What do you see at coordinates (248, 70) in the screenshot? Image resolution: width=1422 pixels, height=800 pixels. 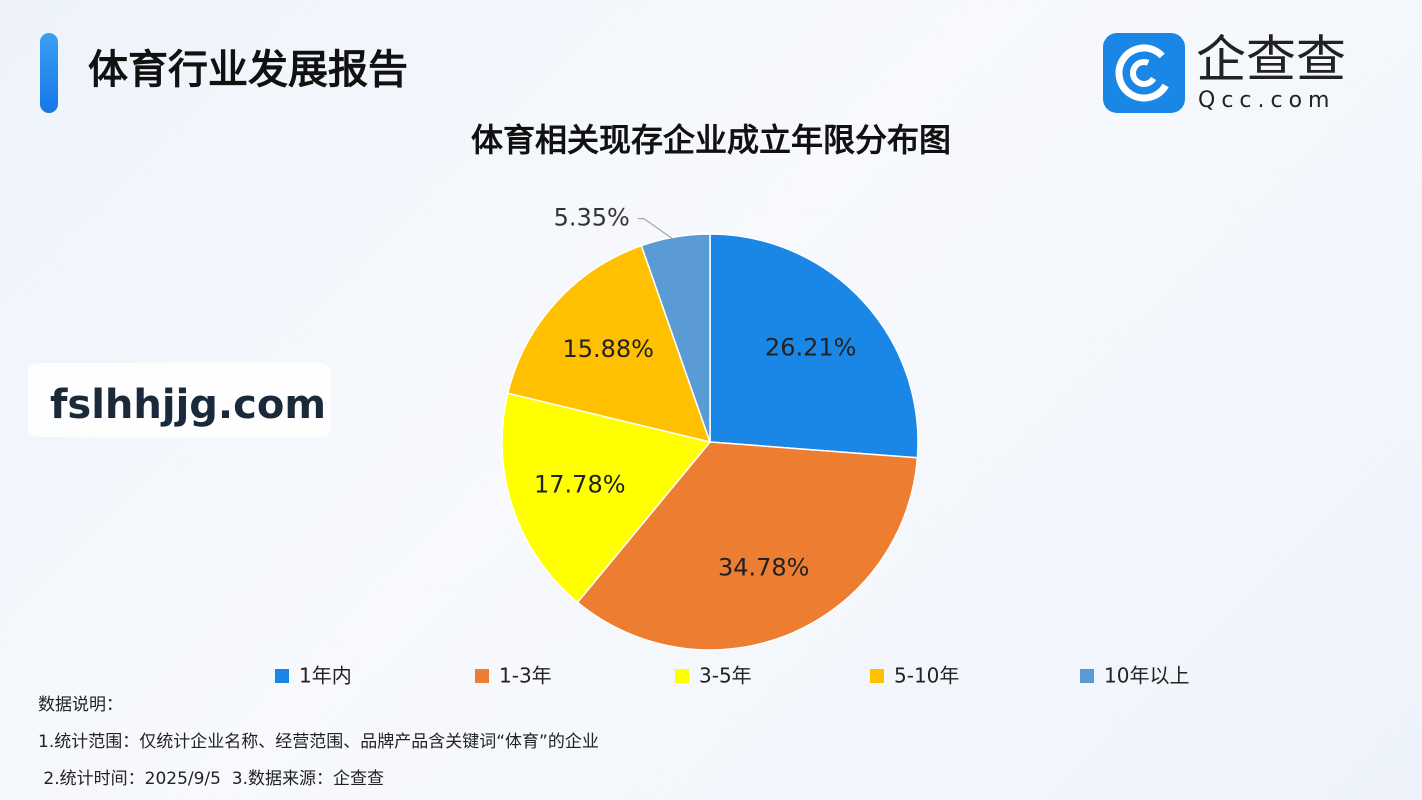 I see `page-title: 体育行业发展报告` at bounding box center [248, 70].